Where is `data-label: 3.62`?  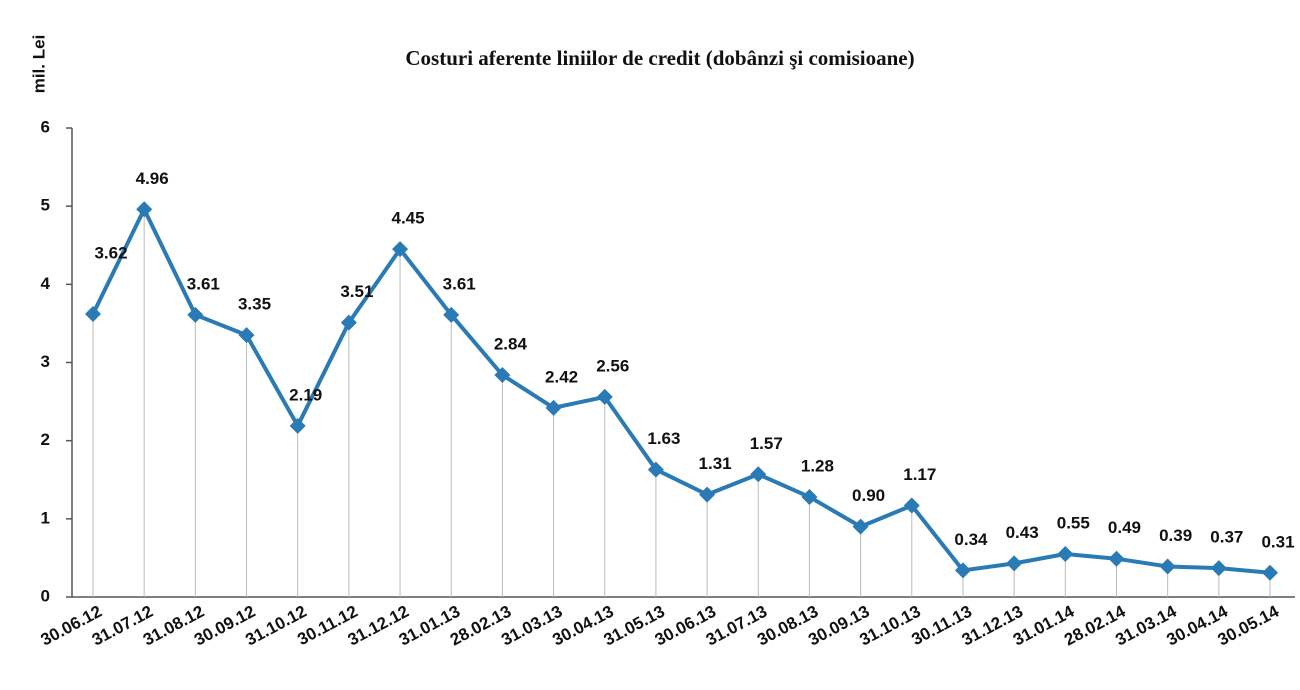
data-label: 3.62 is located at coordinates (110, 253).